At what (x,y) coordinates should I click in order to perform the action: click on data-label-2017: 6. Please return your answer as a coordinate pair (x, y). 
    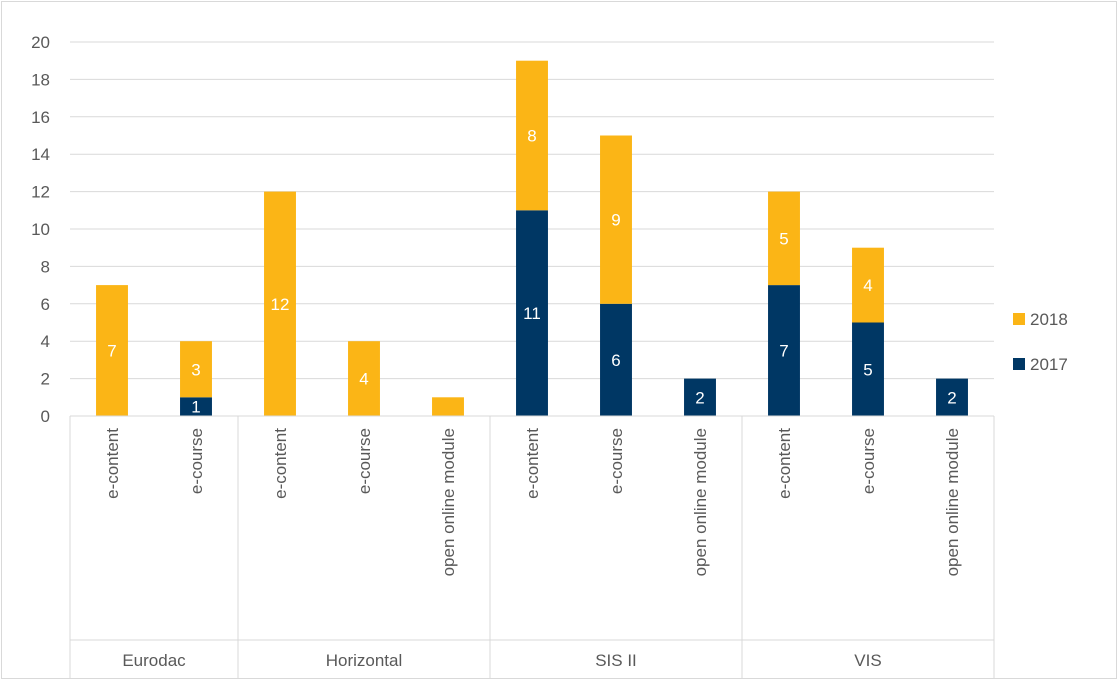
    Looking at the image, I should click on (615, 360).